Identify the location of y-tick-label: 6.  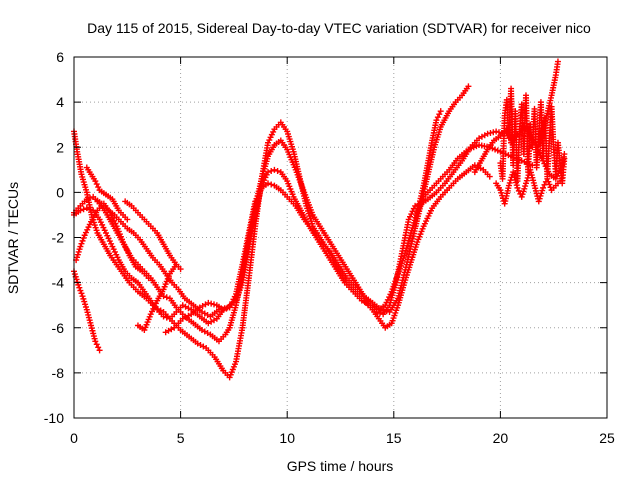
(60, 57).